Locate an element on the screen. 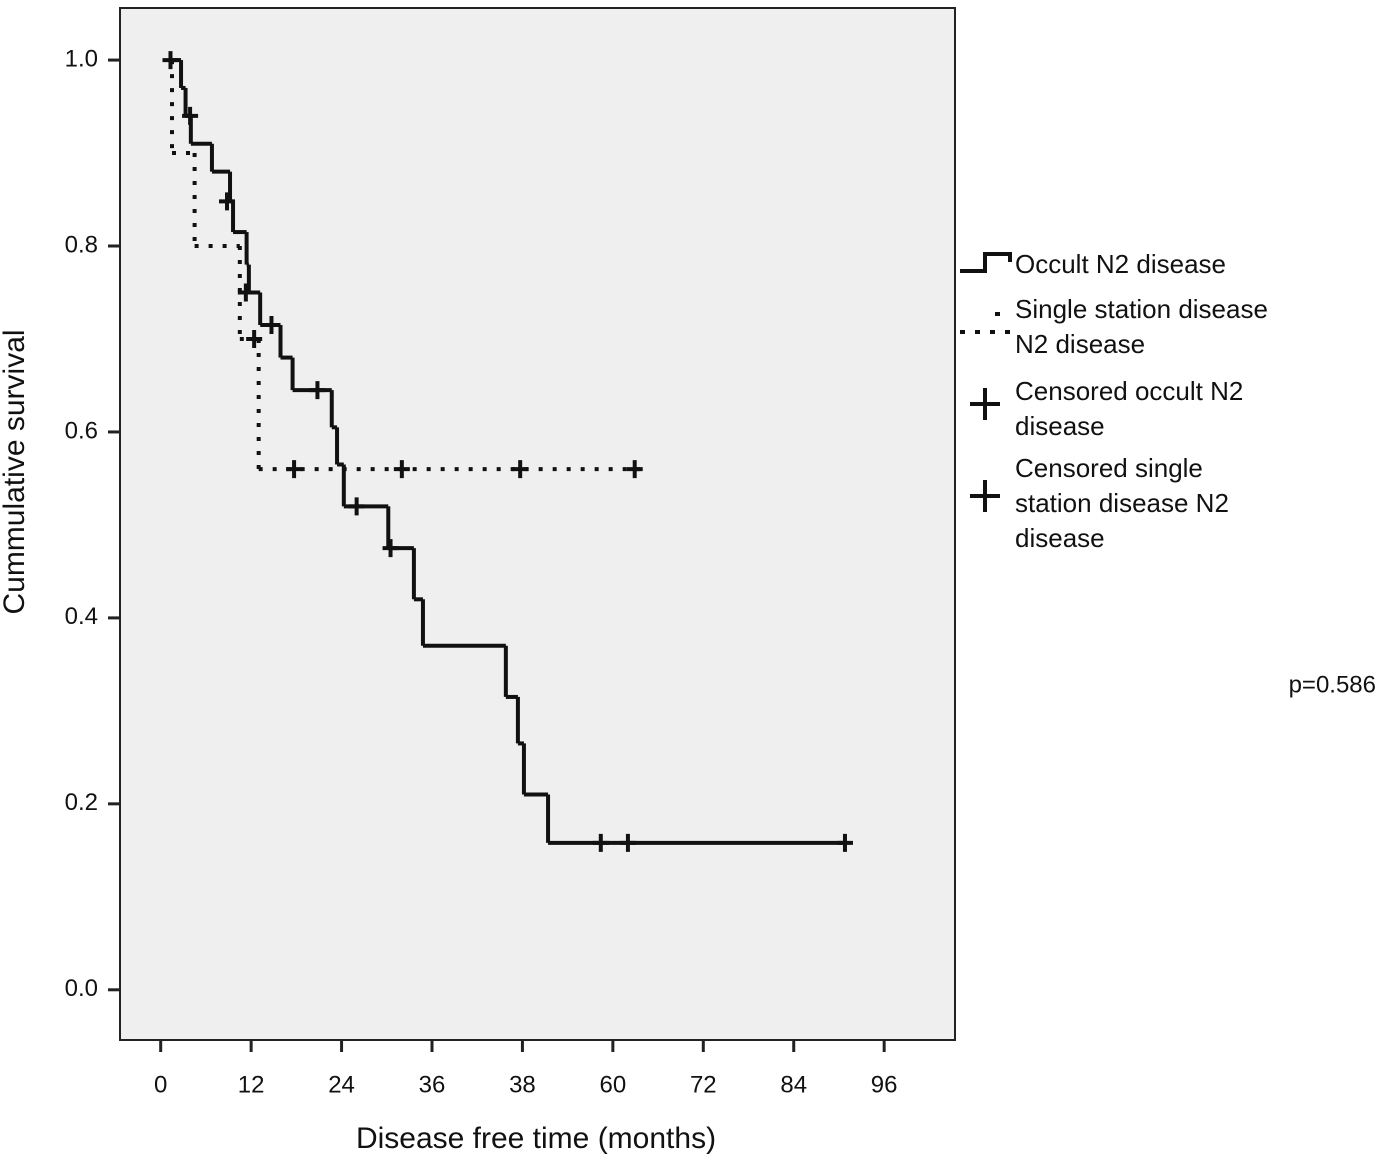  y-tick-label: 0.4 is located at coordinates (81, 616).